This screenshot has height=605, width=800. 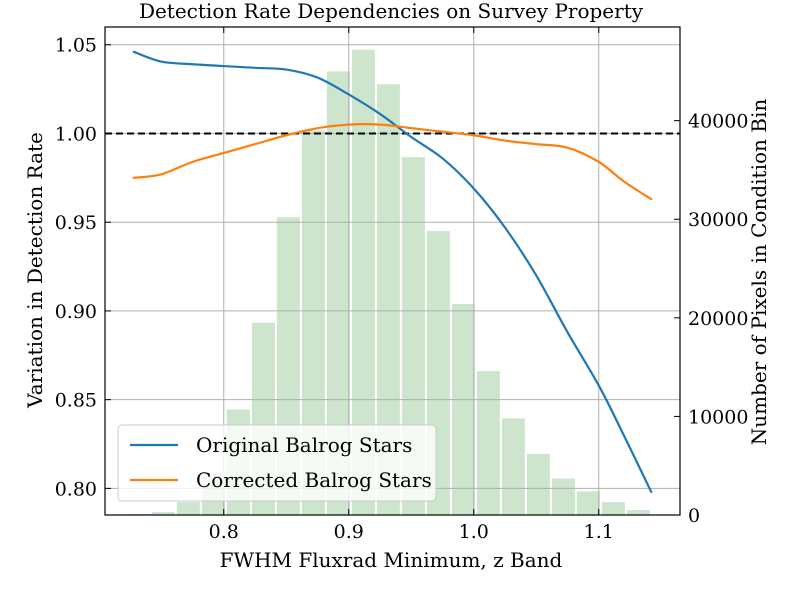 What do you see at coordinates (474, 532) in the screenshot?
I see `x-tick-label: 1.0` at bounding box center [474, 532].